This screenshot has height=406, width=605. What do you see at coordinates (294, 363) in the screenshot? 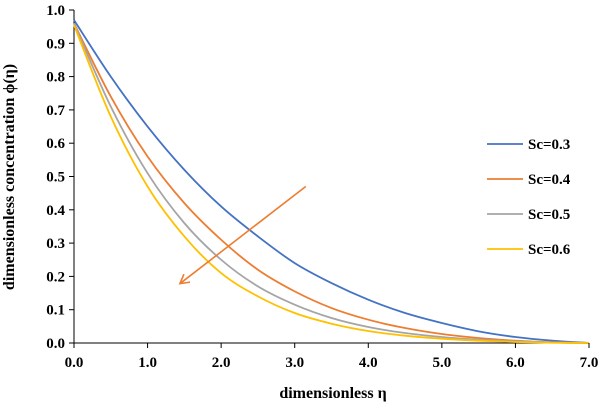
I see `x-tick-label: 3.0` at bounding box center [294, 363].